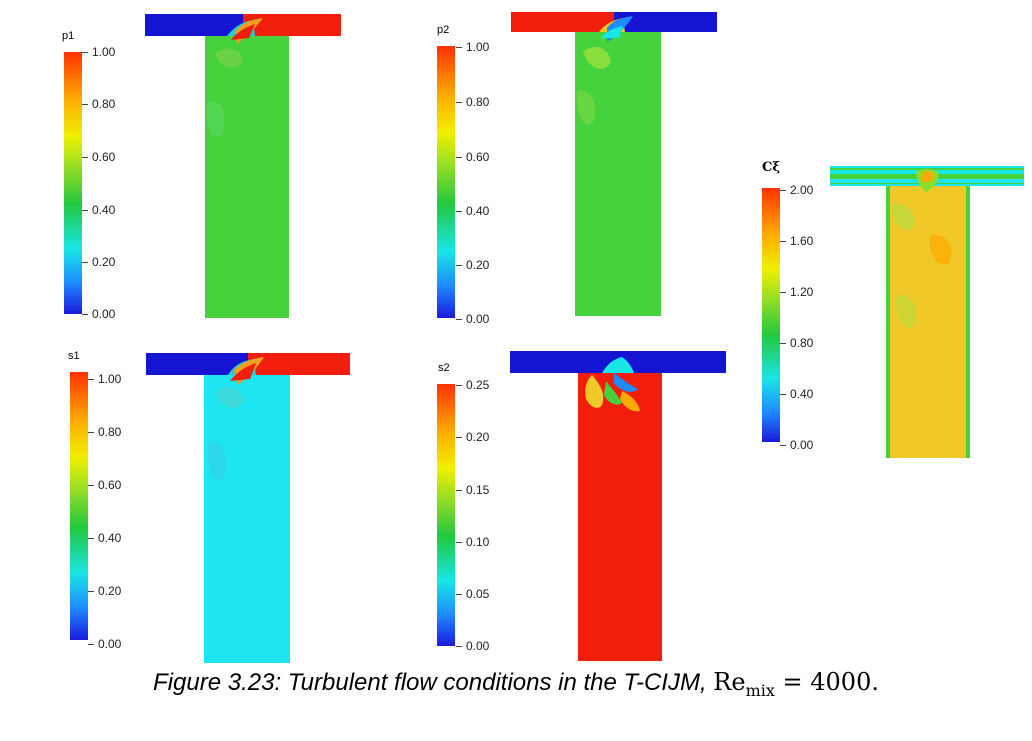 Image resolution: width=1032 pixels, height=741 pixels. What do you see at coordinates (472, 542) in the screenshot?
I see `tick-label: 0.10` at bounding box center [472, 542].